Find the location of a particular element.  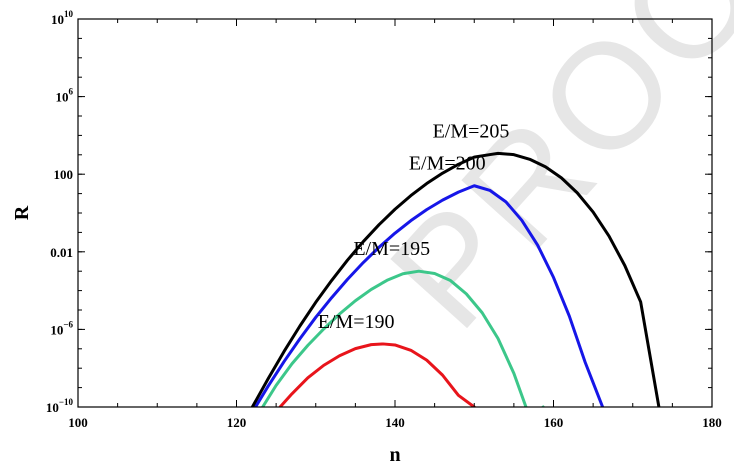

y-tick-label: 10⁶ is located at coordinates (65, 96).